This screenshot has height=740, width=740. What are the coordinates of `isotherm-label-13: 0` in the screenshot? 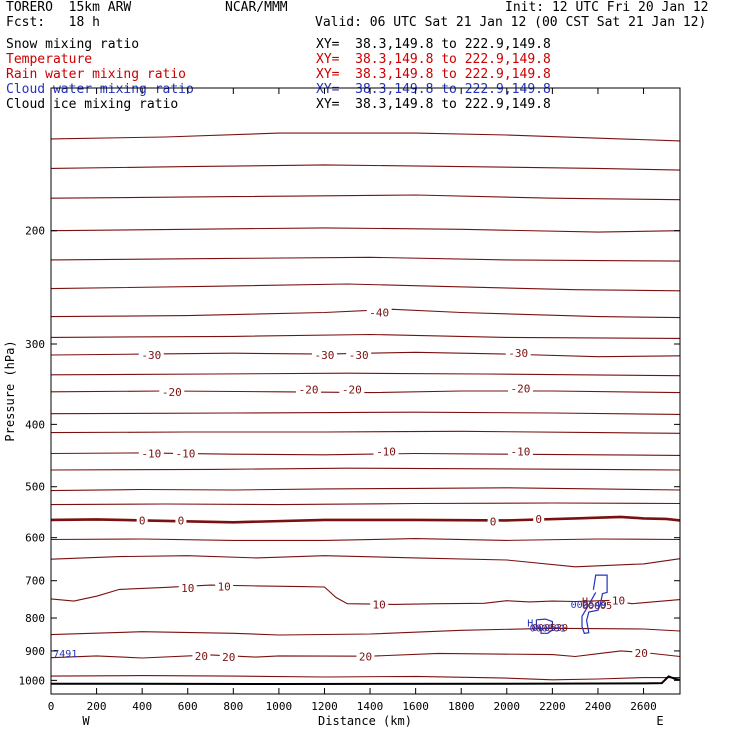 It's located at (142, 520).